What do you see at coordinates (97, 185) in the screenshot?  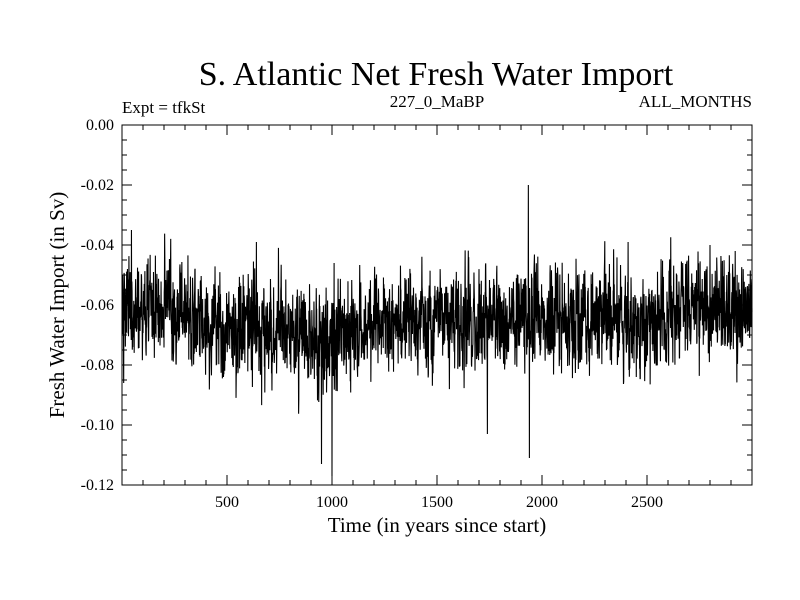 I see `y-tick-label: -0.02` at bounding box center [97, 185].